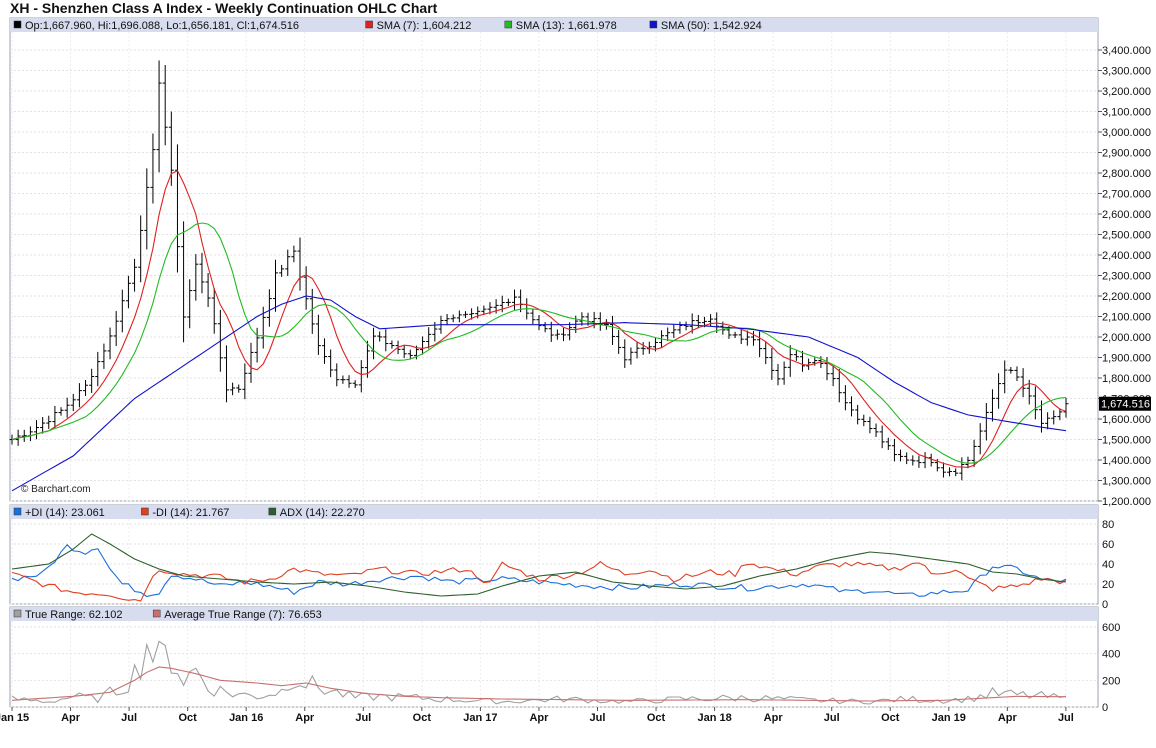 The width and height of the screenshot is (1156, 748). I want to click on price-y-tick-label: 2,400.000, so click(1126, 256).